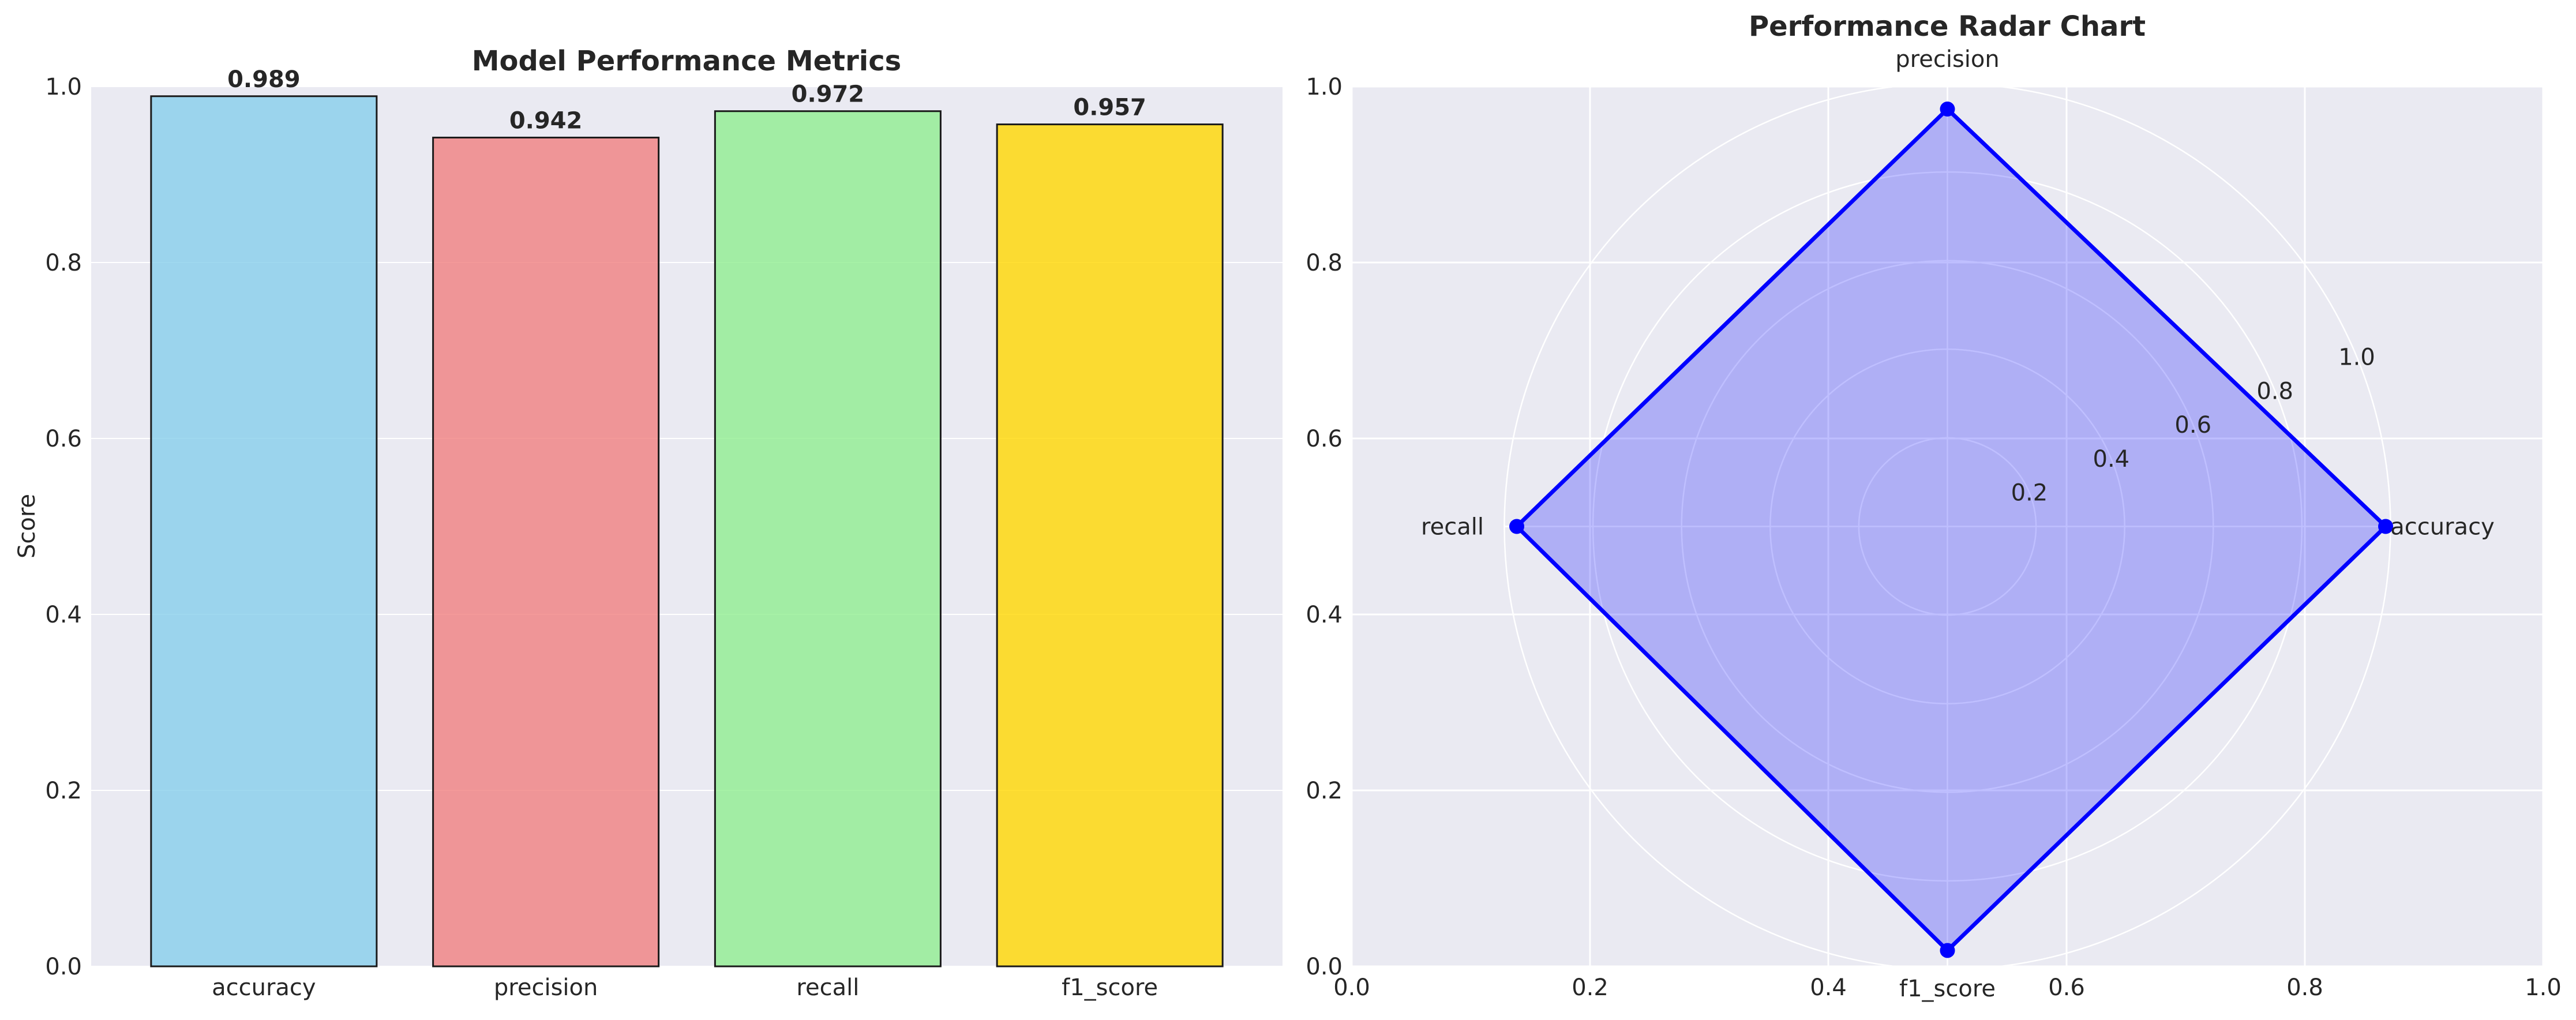  What do you see at coordinates (1324, 439) in the screenshot?
I see `radar-ytick-label: 0.6` at bounding box center [1324, 439].